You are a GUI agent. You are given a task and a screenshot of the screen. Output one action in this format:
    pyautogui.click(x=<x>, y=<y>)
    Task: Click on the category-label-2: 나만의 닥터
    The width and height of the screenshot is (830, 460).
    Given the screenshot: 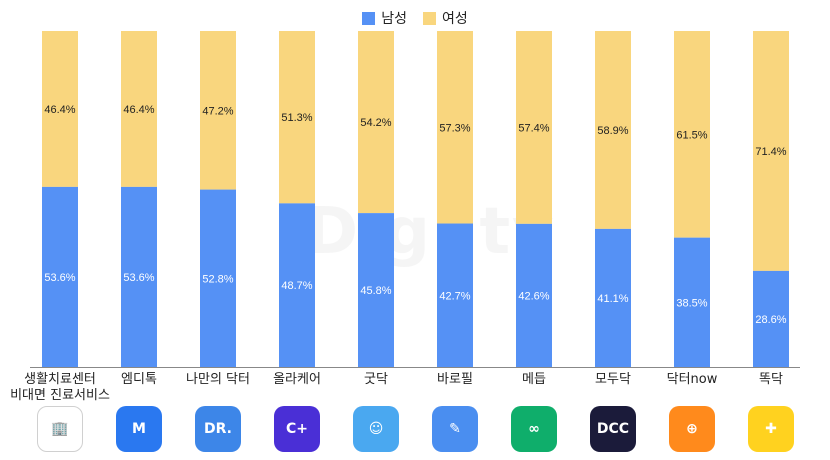 What is the action you would take?
    pyautogui.click(x=218, y=379)
    